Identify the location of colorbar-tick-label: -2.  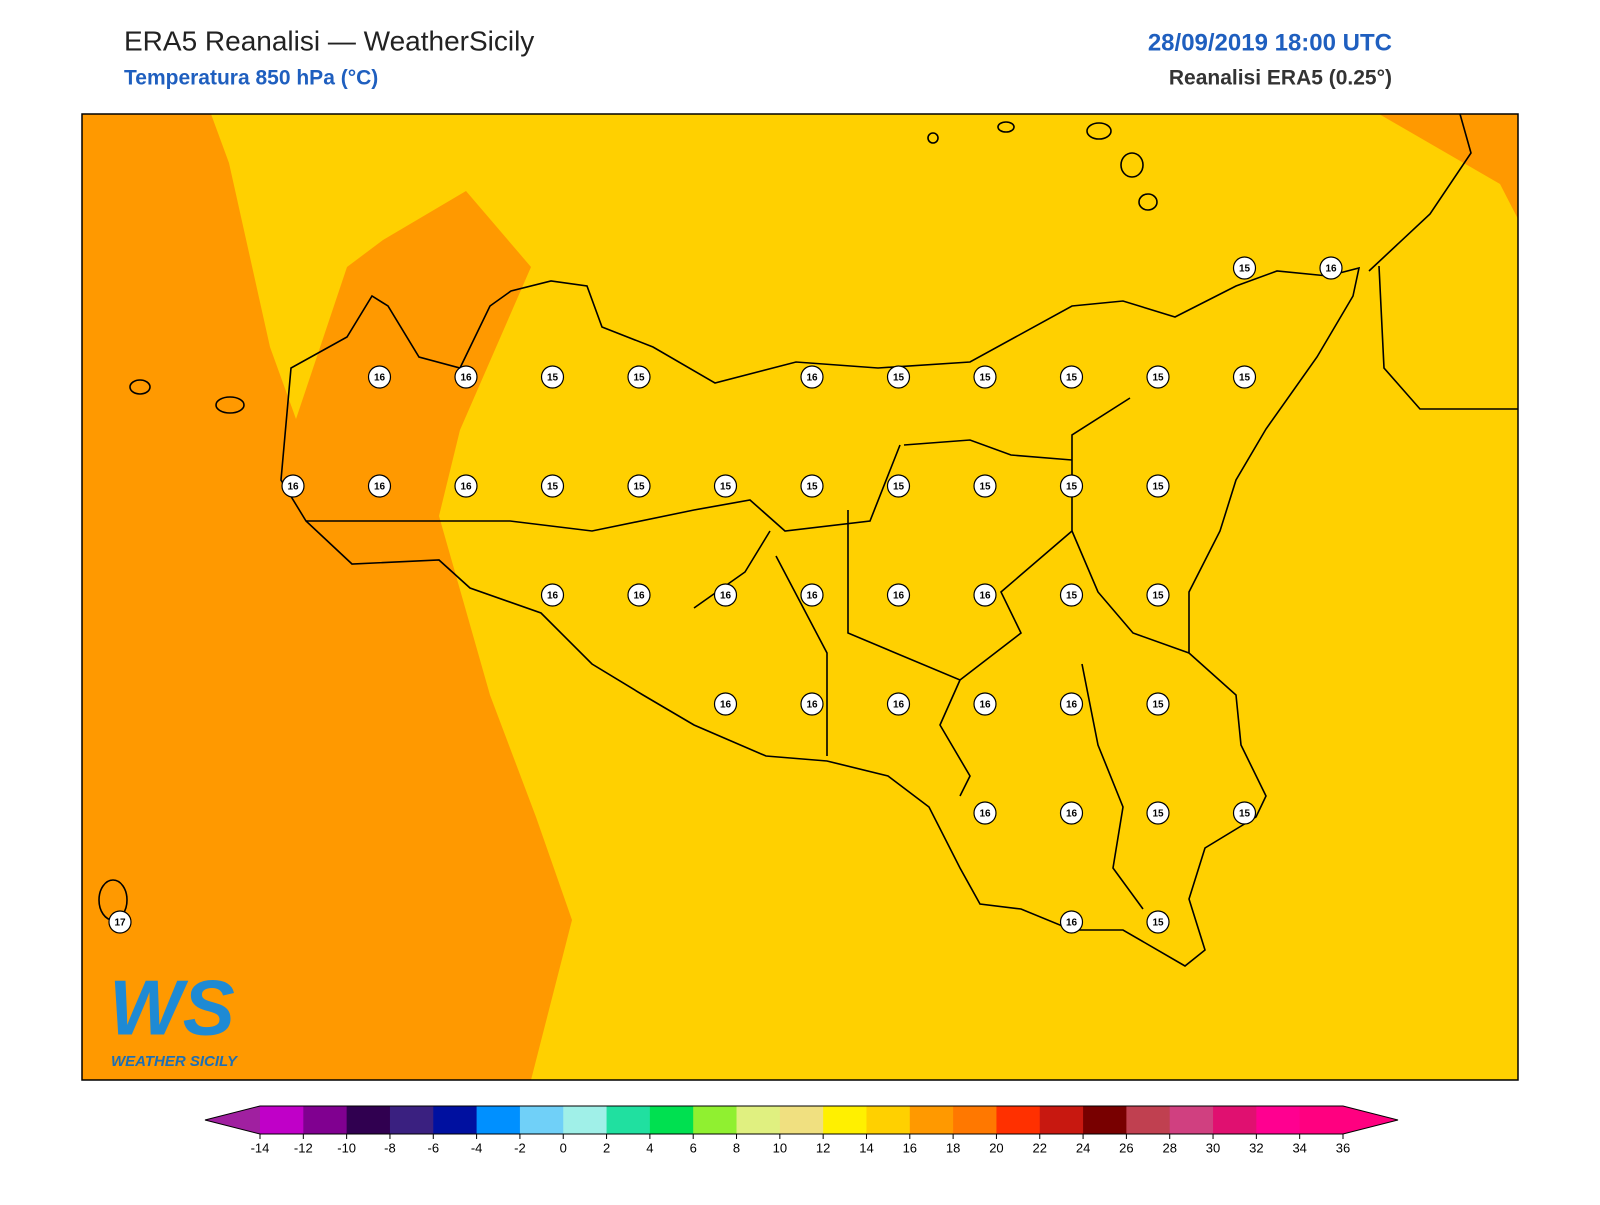
(520, 1147).